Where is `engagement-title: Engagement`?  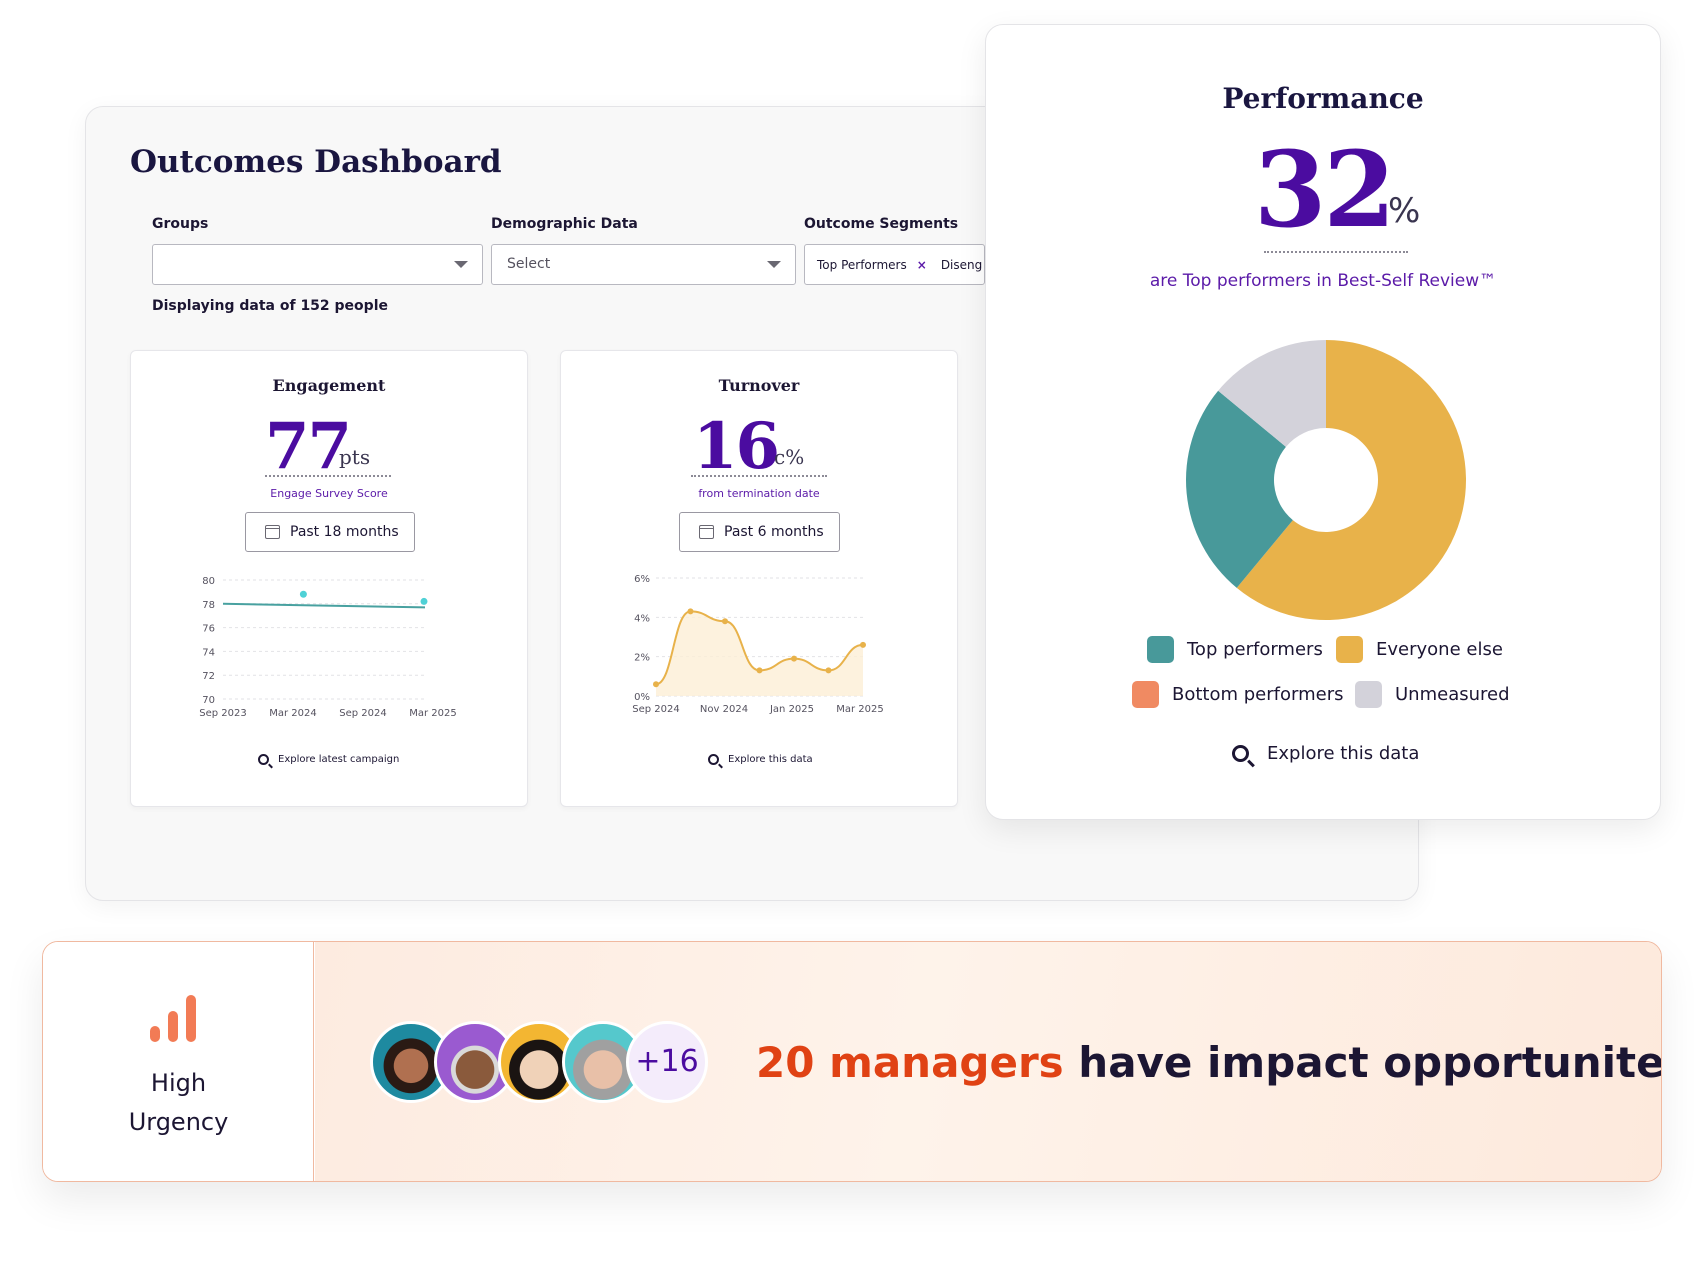 engagement-title: Engagement is located at coordinates (329, 385).